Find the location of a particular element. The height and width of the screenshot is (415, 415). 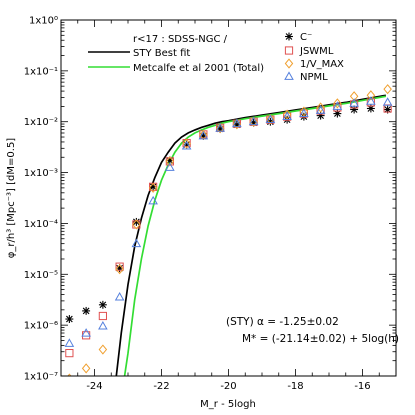

y-tick-label: 1x10⁻¹ is located at coordinates (41, 71).